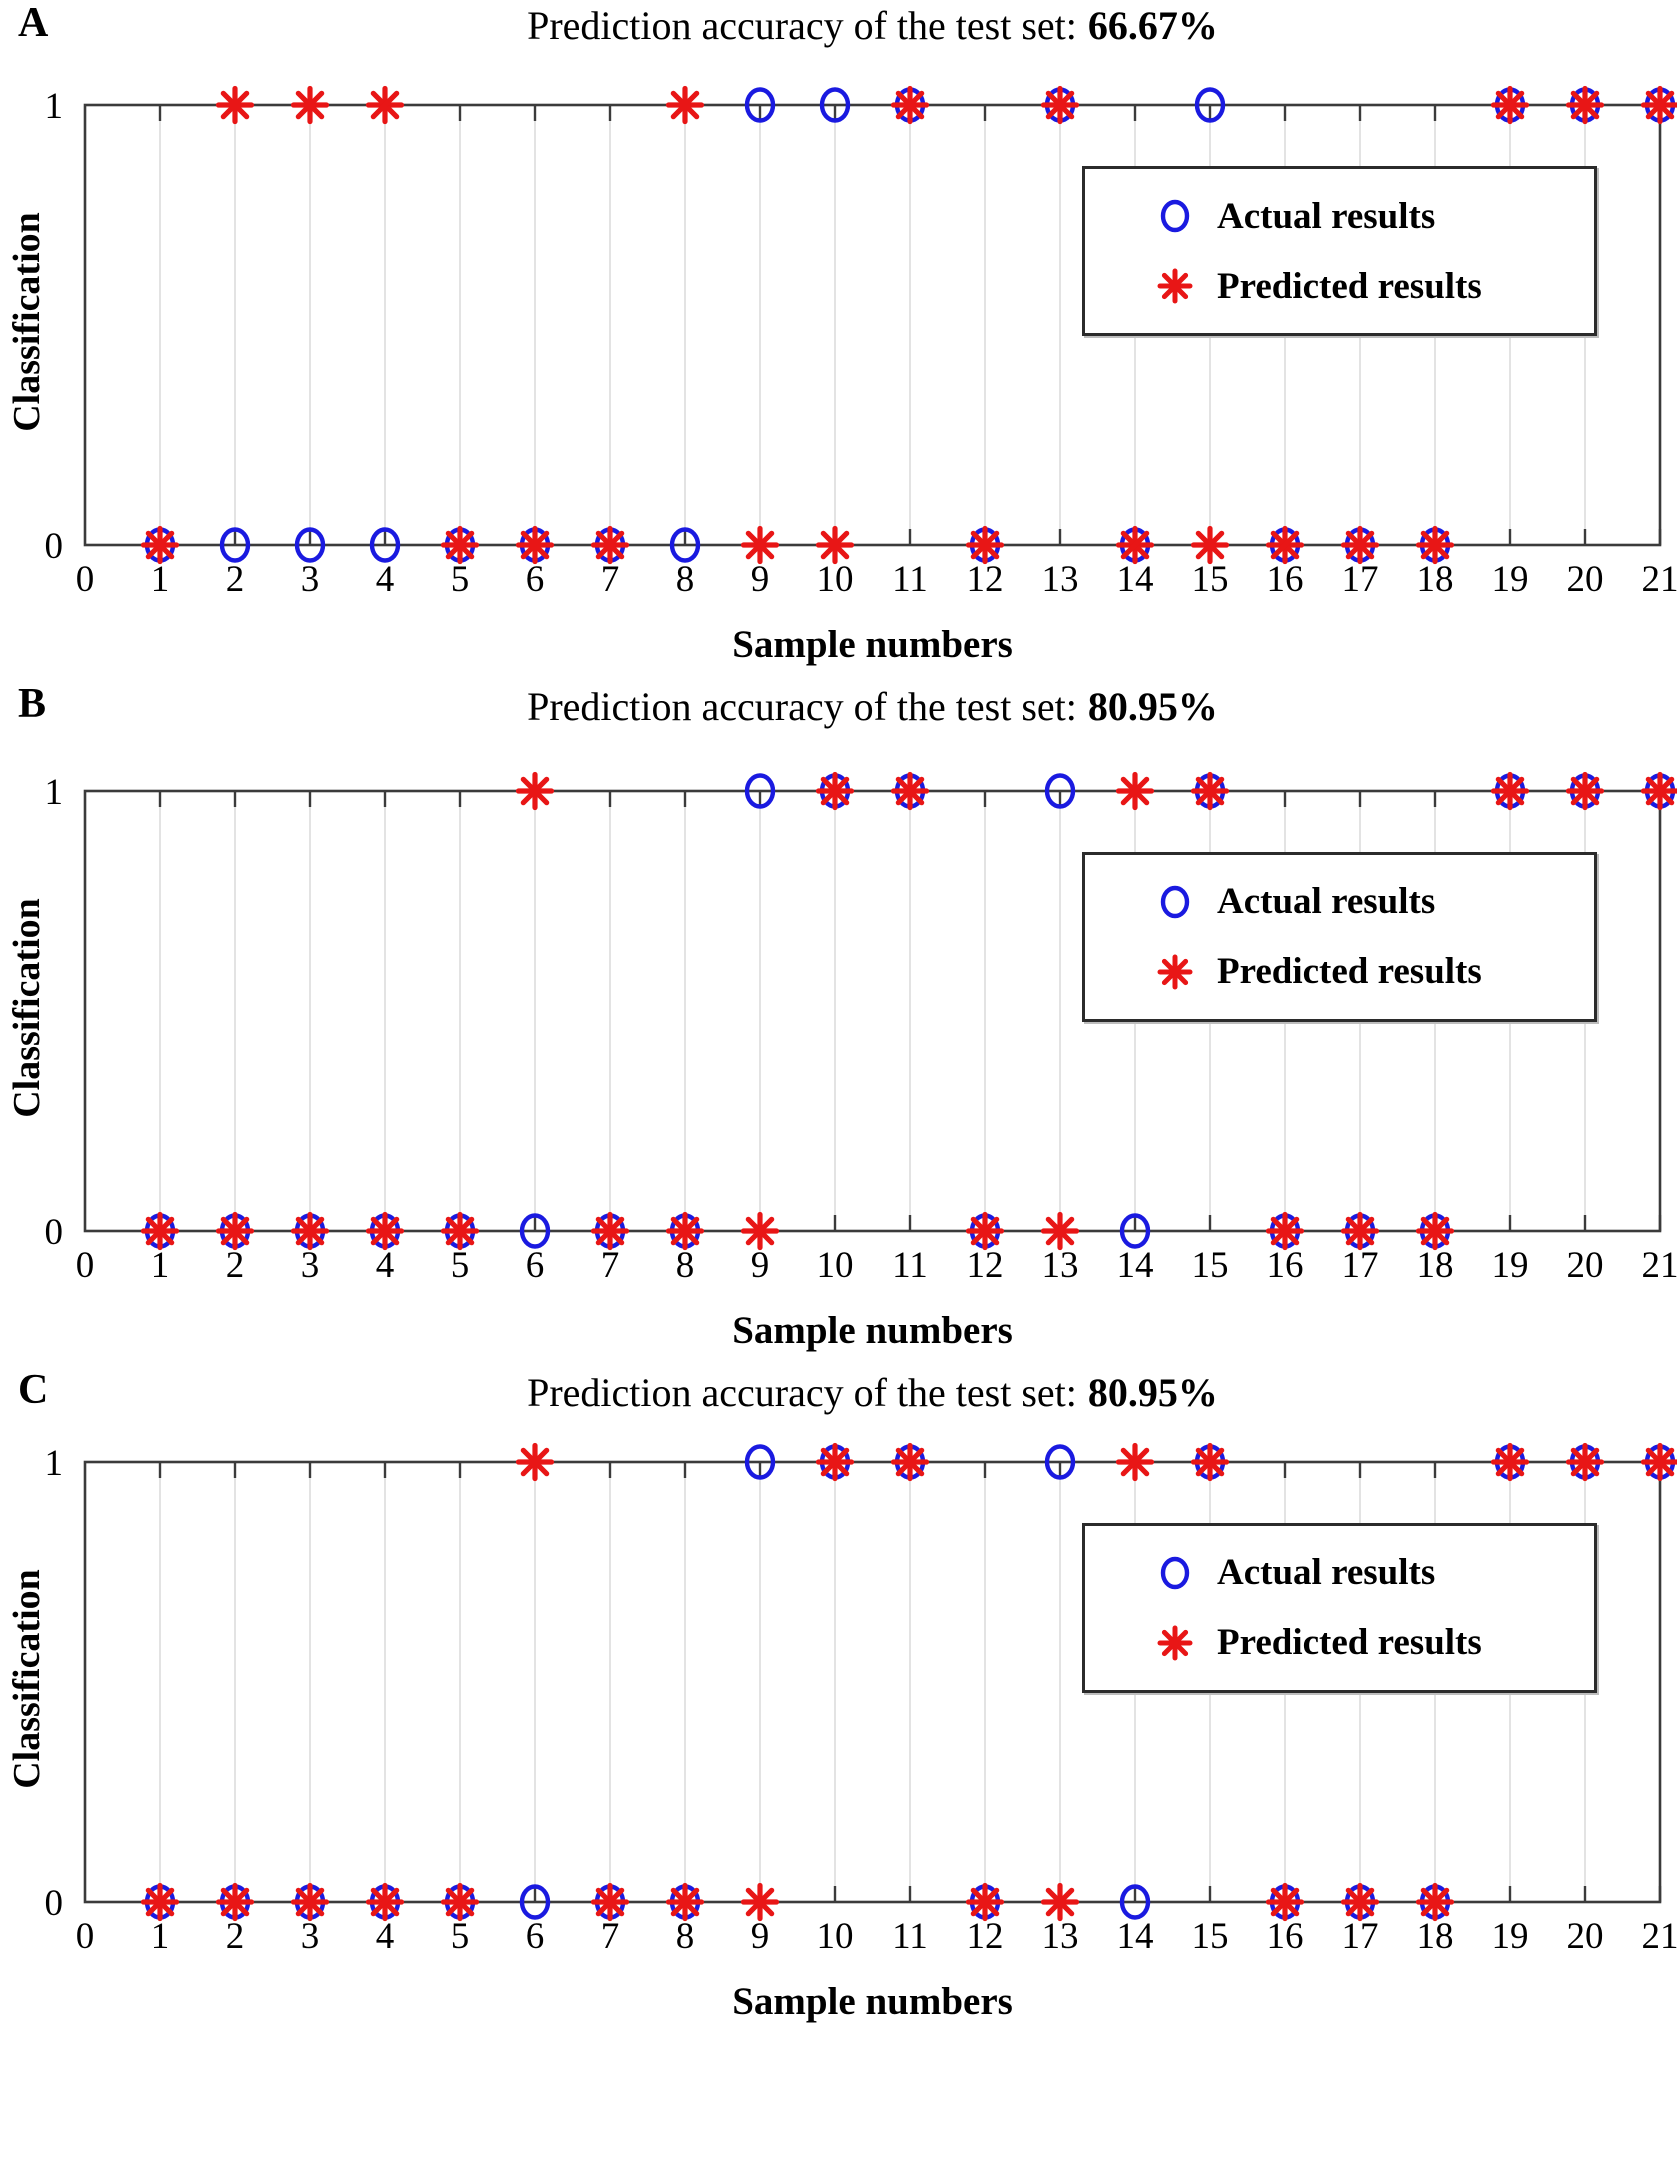  I want to click on x-tick-label: 2, so click(235, 1265).